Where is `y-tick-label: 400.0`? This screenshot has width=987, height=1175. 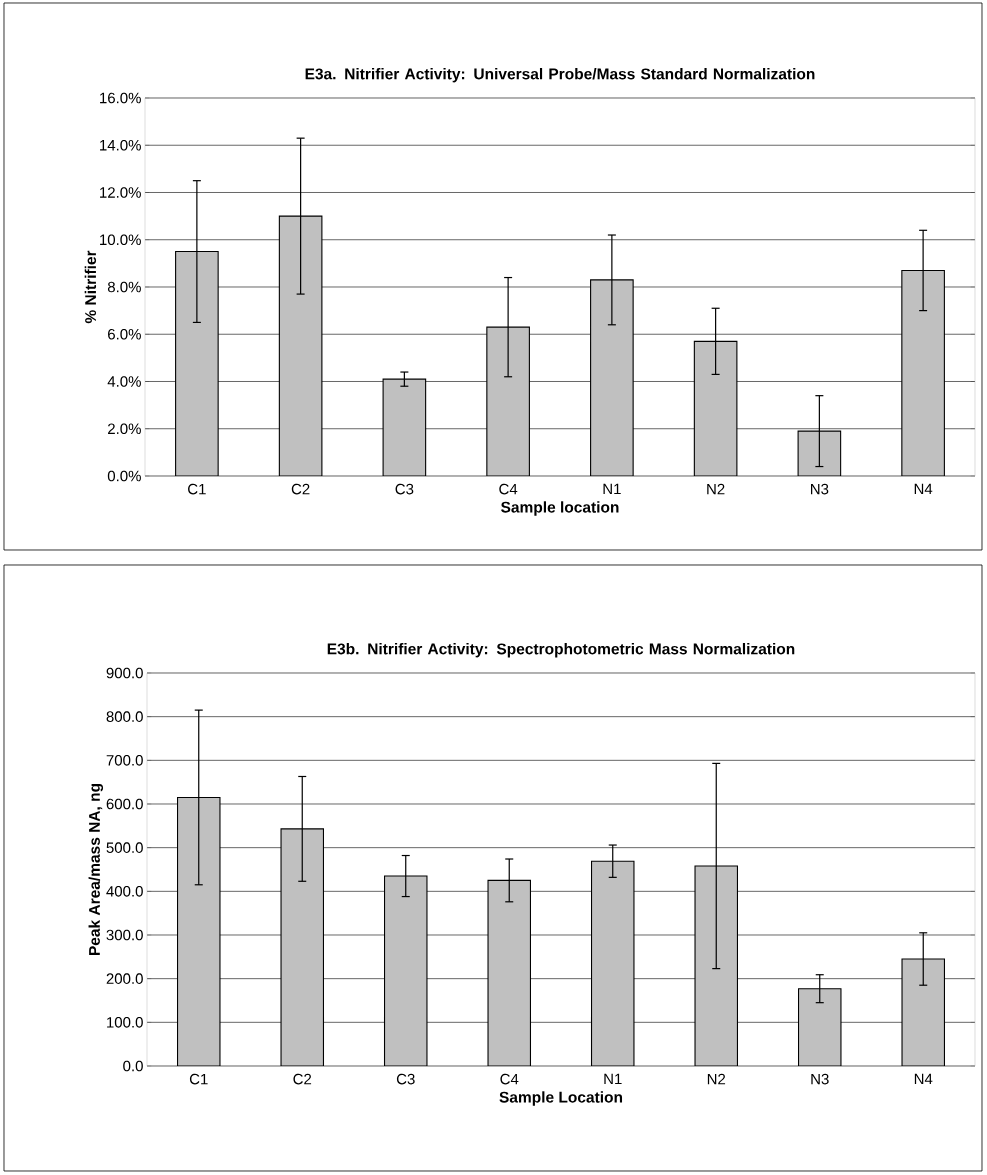 y-tick-label: 400.0 is located at coordinates (124, 891).